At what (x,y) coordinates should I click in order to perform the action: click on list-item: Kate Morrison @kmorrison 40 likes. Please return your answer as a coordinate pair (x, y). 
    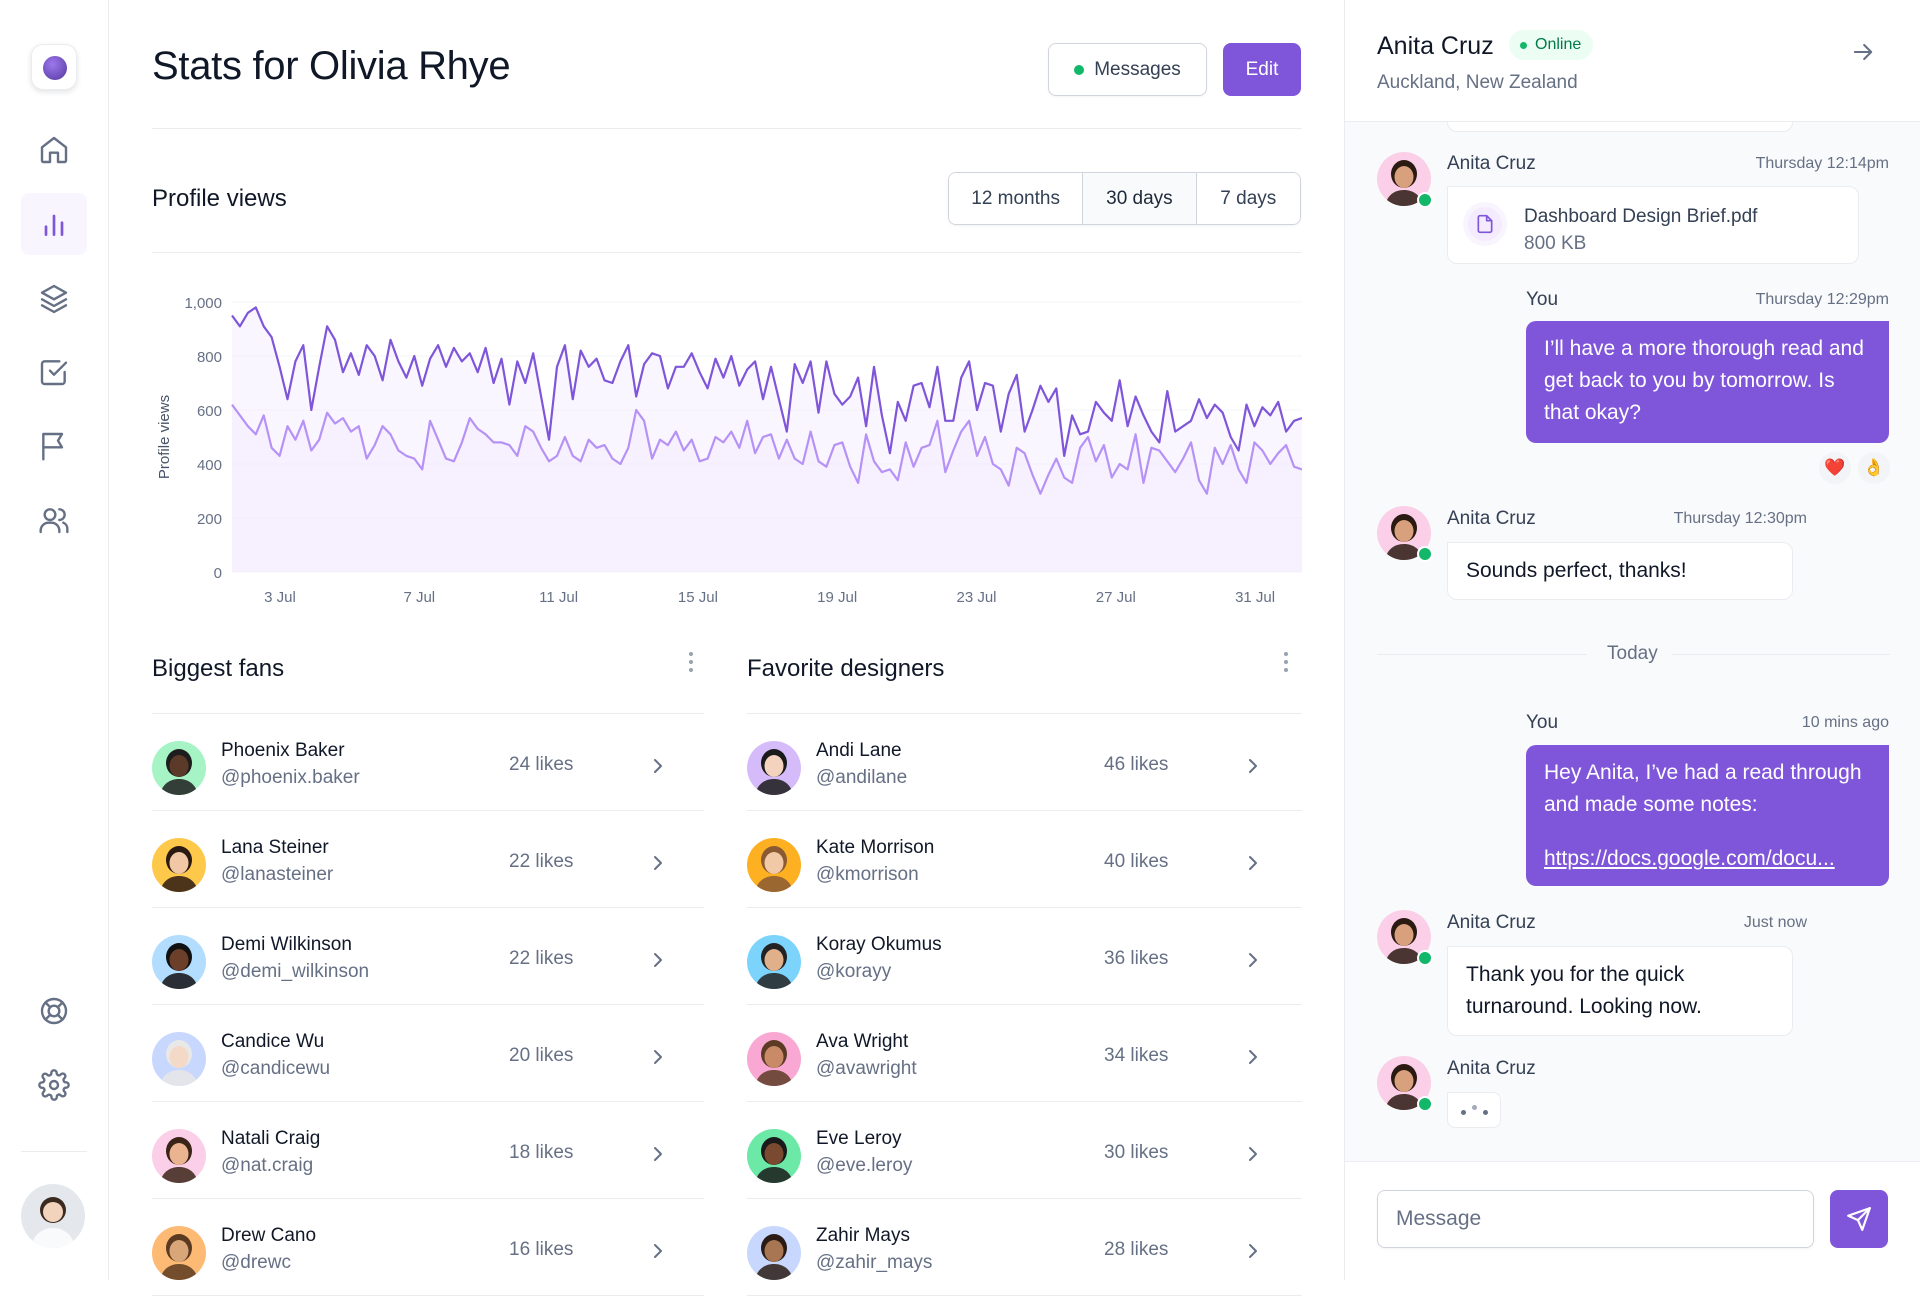
    Looking at the image, I should click on (1024, 859).